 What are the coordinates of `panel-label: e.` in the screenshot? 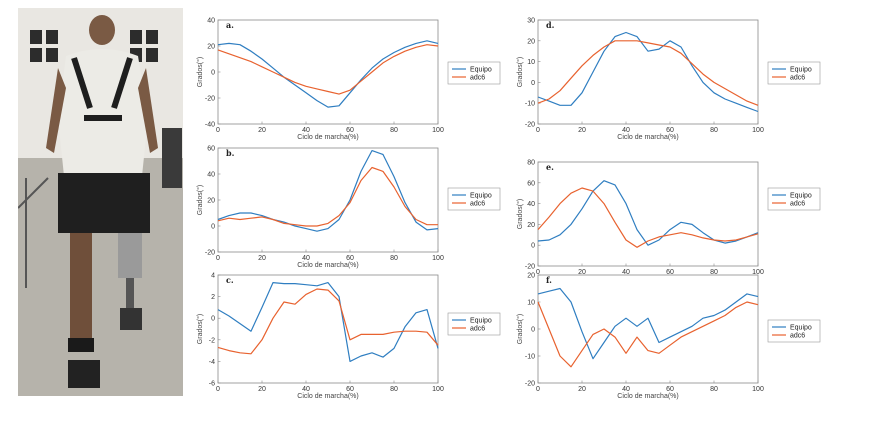 It's located at (550, 167).